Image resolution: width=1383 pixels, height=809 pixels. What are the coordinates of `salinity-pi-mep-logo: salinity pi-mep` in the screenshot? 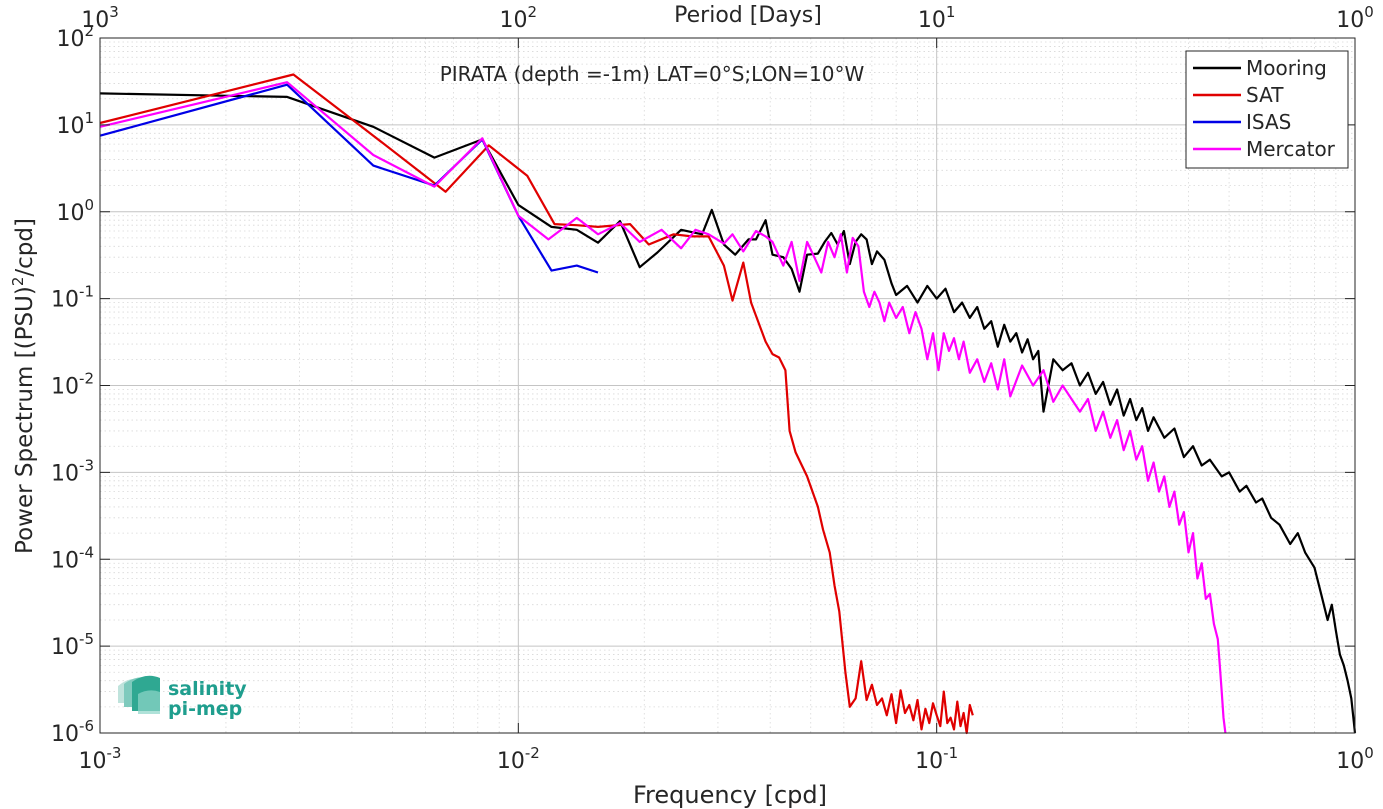 It's located at (182, 697).